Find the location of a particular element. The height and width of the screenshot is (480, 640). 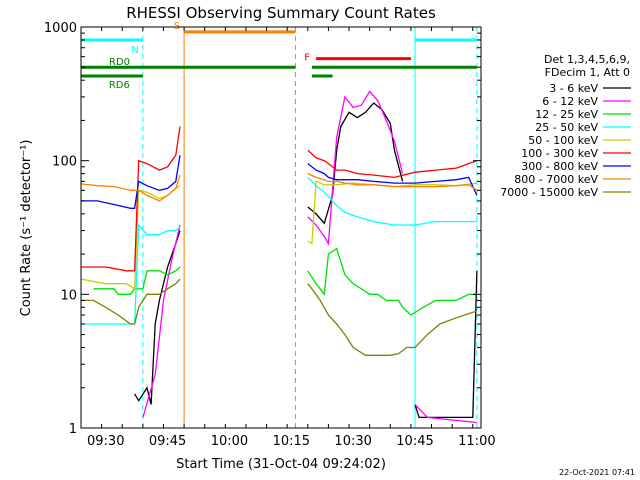

legend-label: 25 - 50 keV is located at coordinates (566, 127).